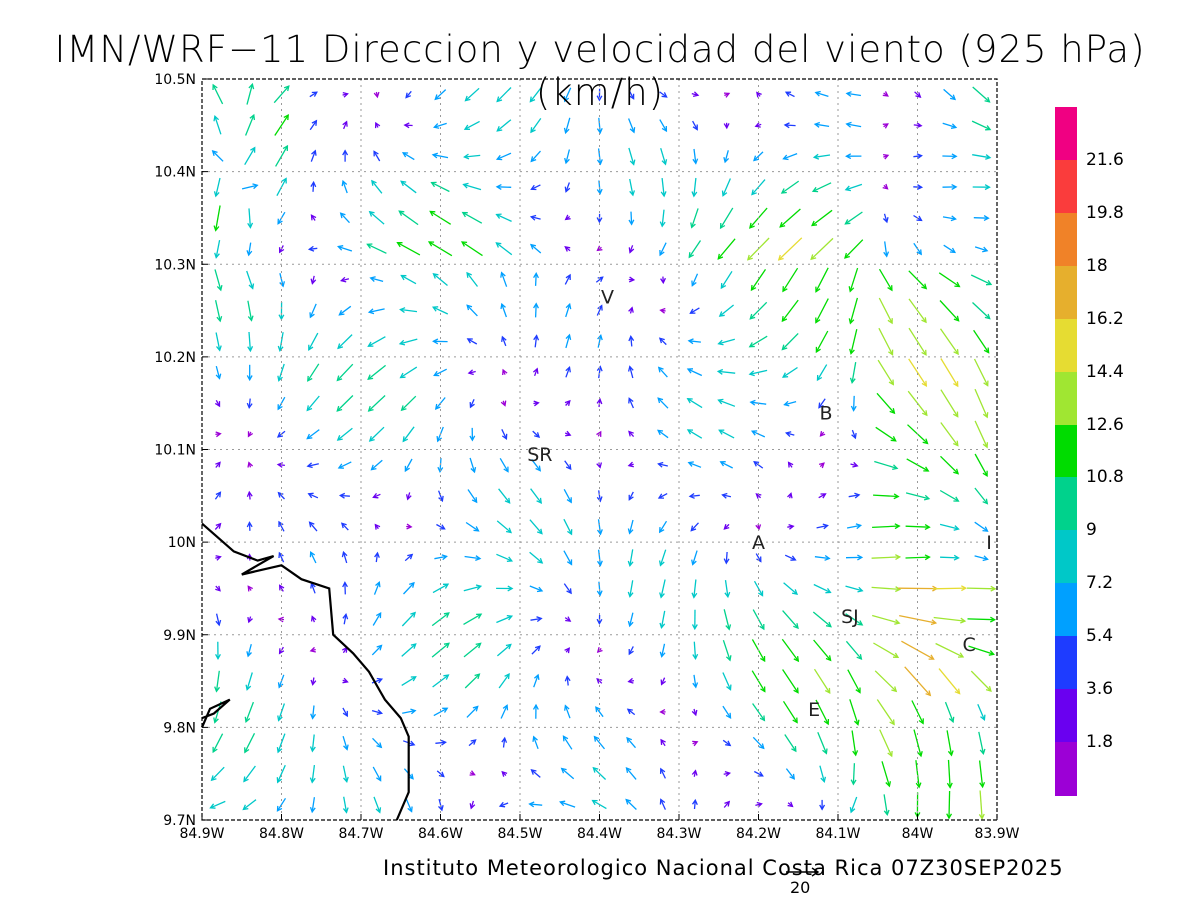  What do you see at coordinates (1066, 134) in the screenshot?
I see `colorbar-swatch` at bounding box center [1066, 134].